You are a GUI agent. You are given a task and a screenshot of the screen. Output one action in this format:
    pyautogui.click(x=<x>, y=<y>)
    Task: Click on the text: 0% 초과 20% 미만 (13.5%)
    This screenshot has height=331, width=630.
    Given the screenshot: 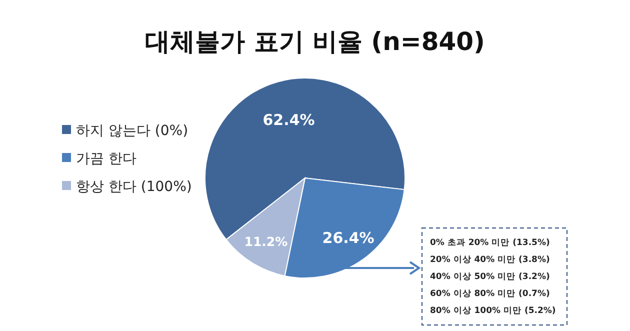 What is the action you would take?
    pyautogui.click(x=490, y=243)
    